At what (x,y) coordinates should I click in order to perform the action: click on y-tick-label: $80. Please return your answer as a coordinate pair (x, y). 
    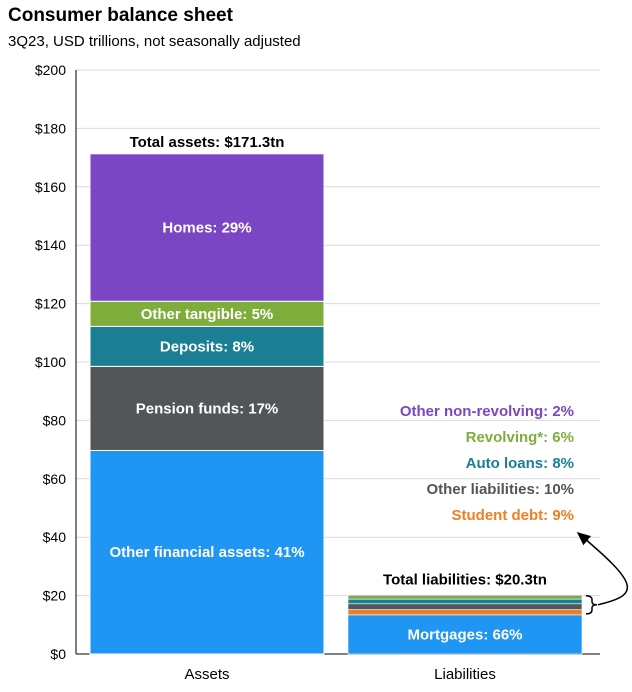
    Looking at the image, I should click on (55, 420).